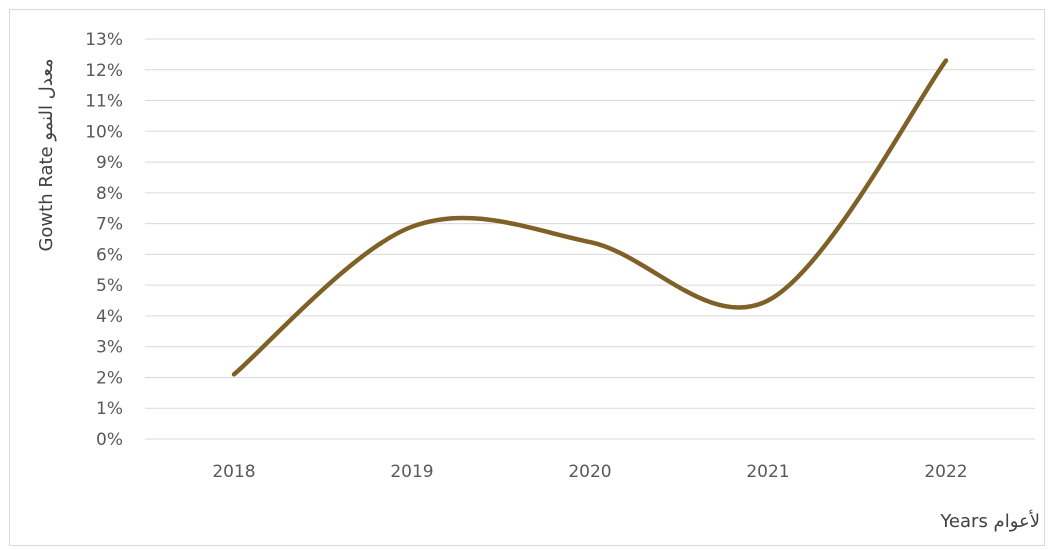 The image size is (1050, 550). I want to click on y-tick-label: 2%, so click(109, 378).